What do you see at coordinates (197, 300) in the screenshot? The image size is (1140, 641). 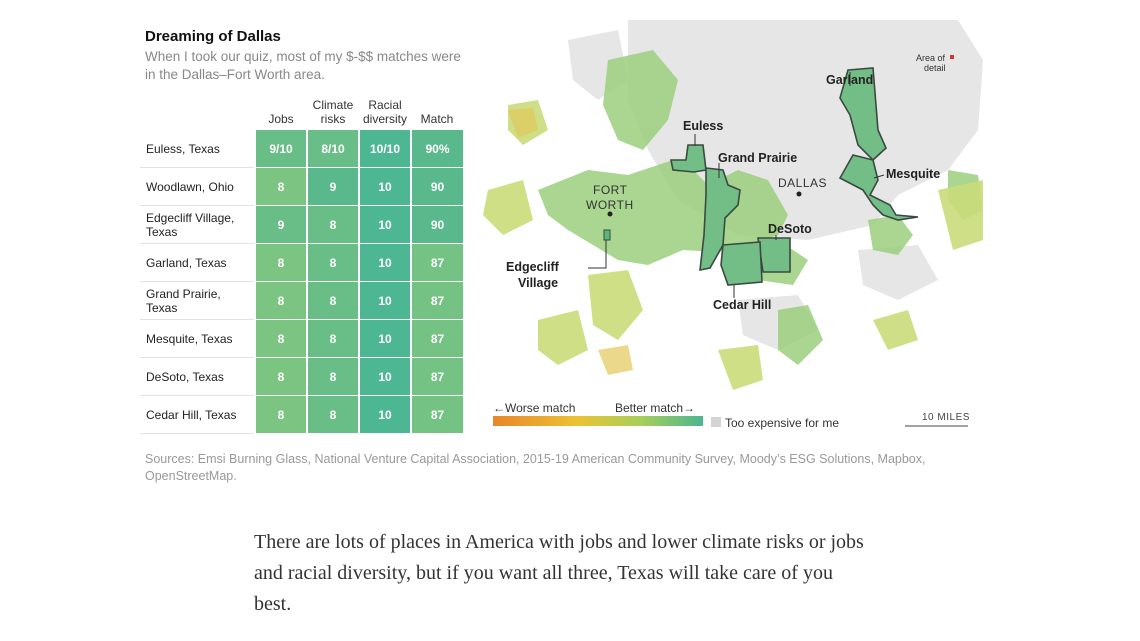 I see `city-name: Grand Prairie, Texas` at bounding box center [197, 300].